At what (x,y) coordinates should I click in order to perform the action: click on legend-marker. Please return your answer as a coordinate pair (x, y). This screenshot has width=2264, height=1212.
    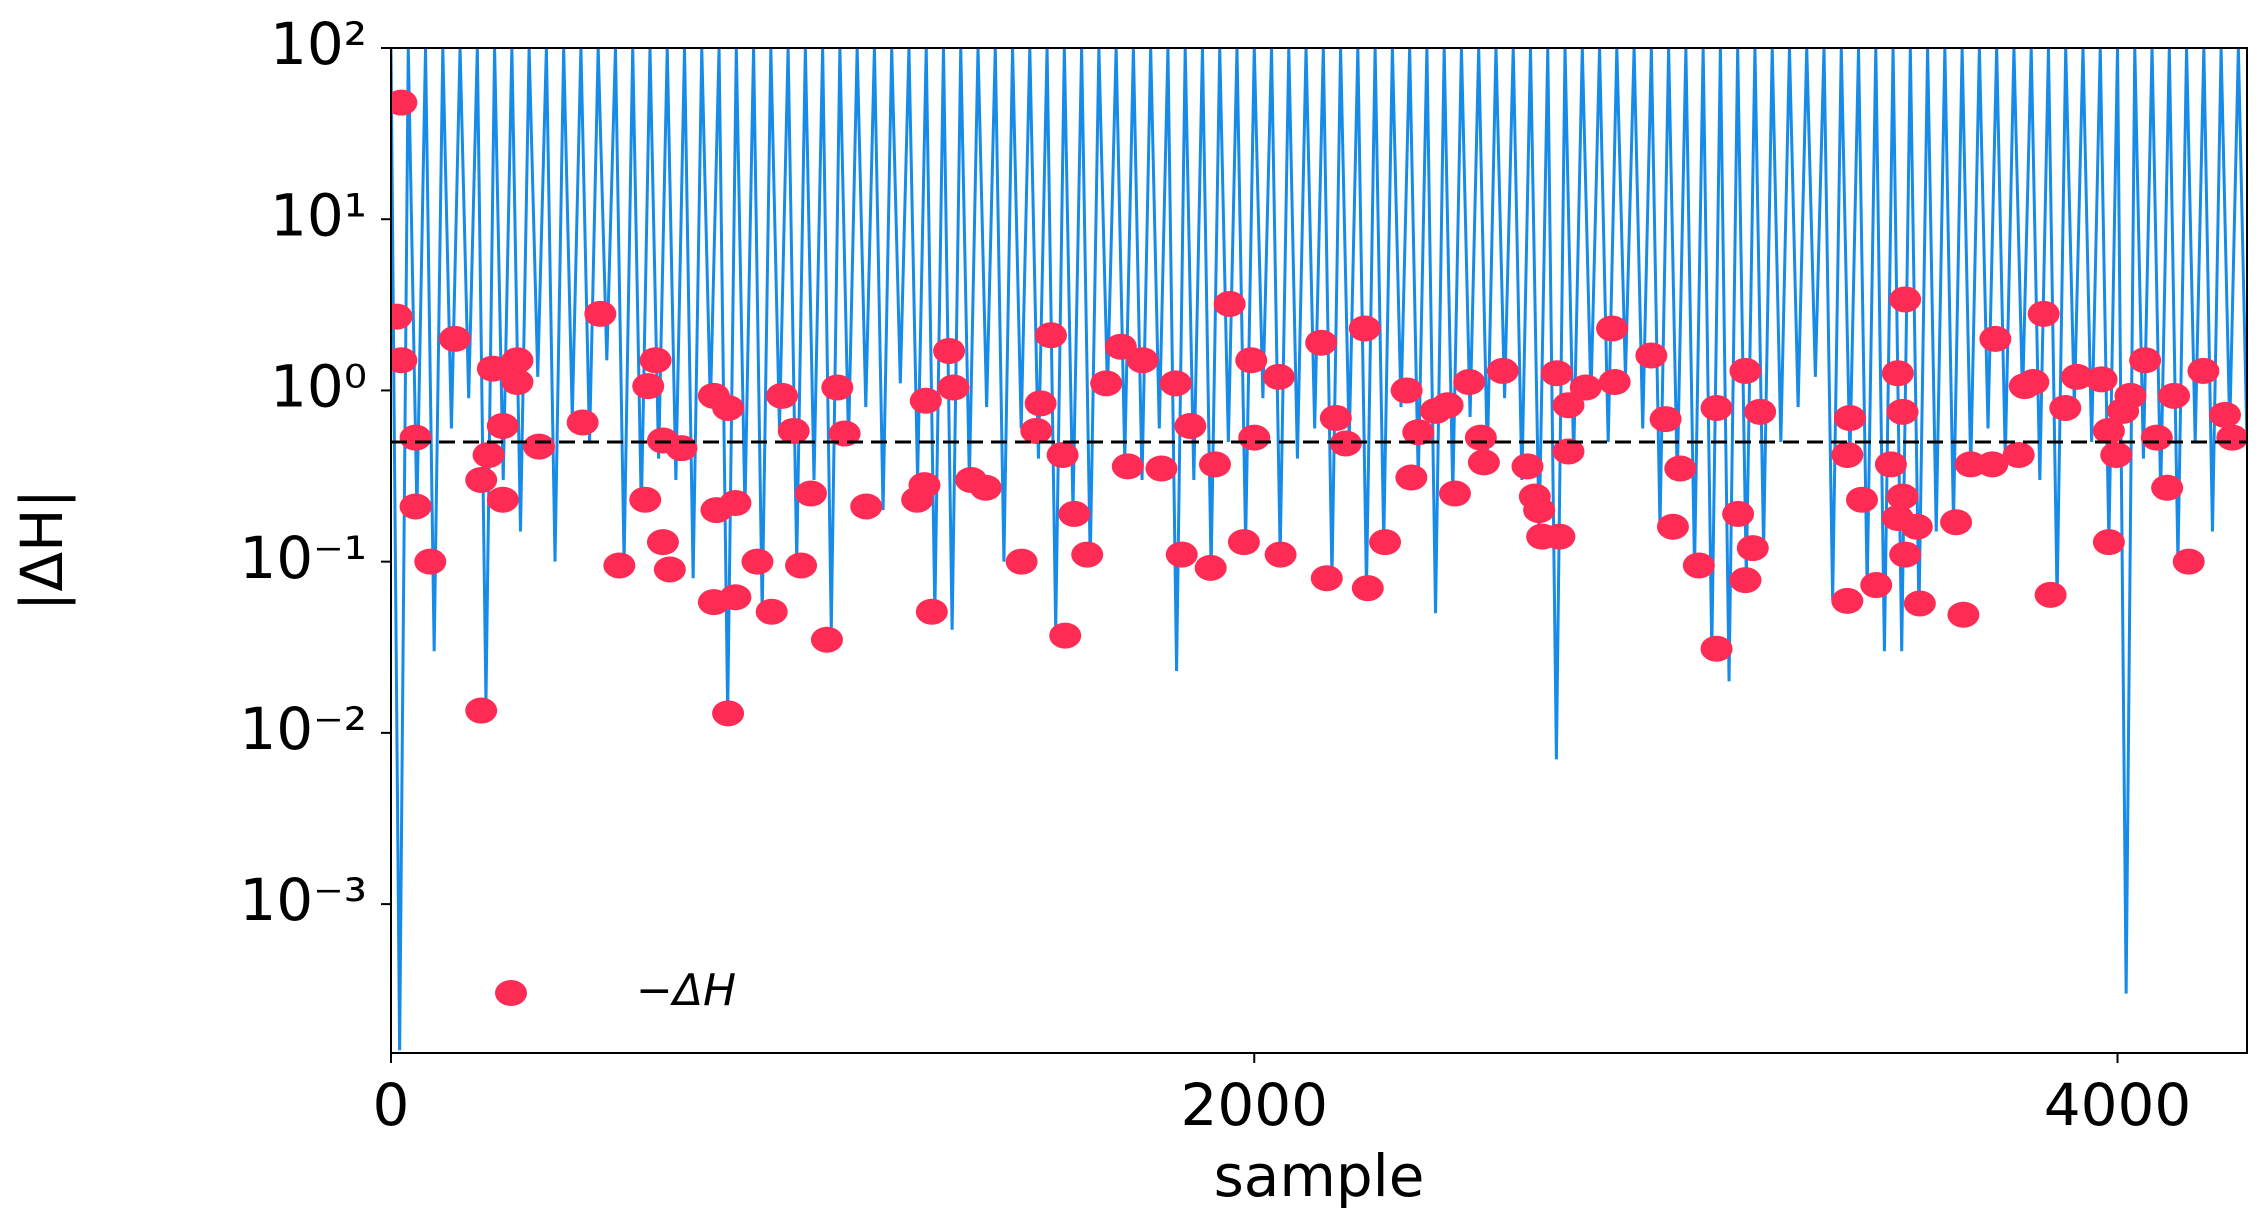
    Looking at the image, I should click on (511, 993).